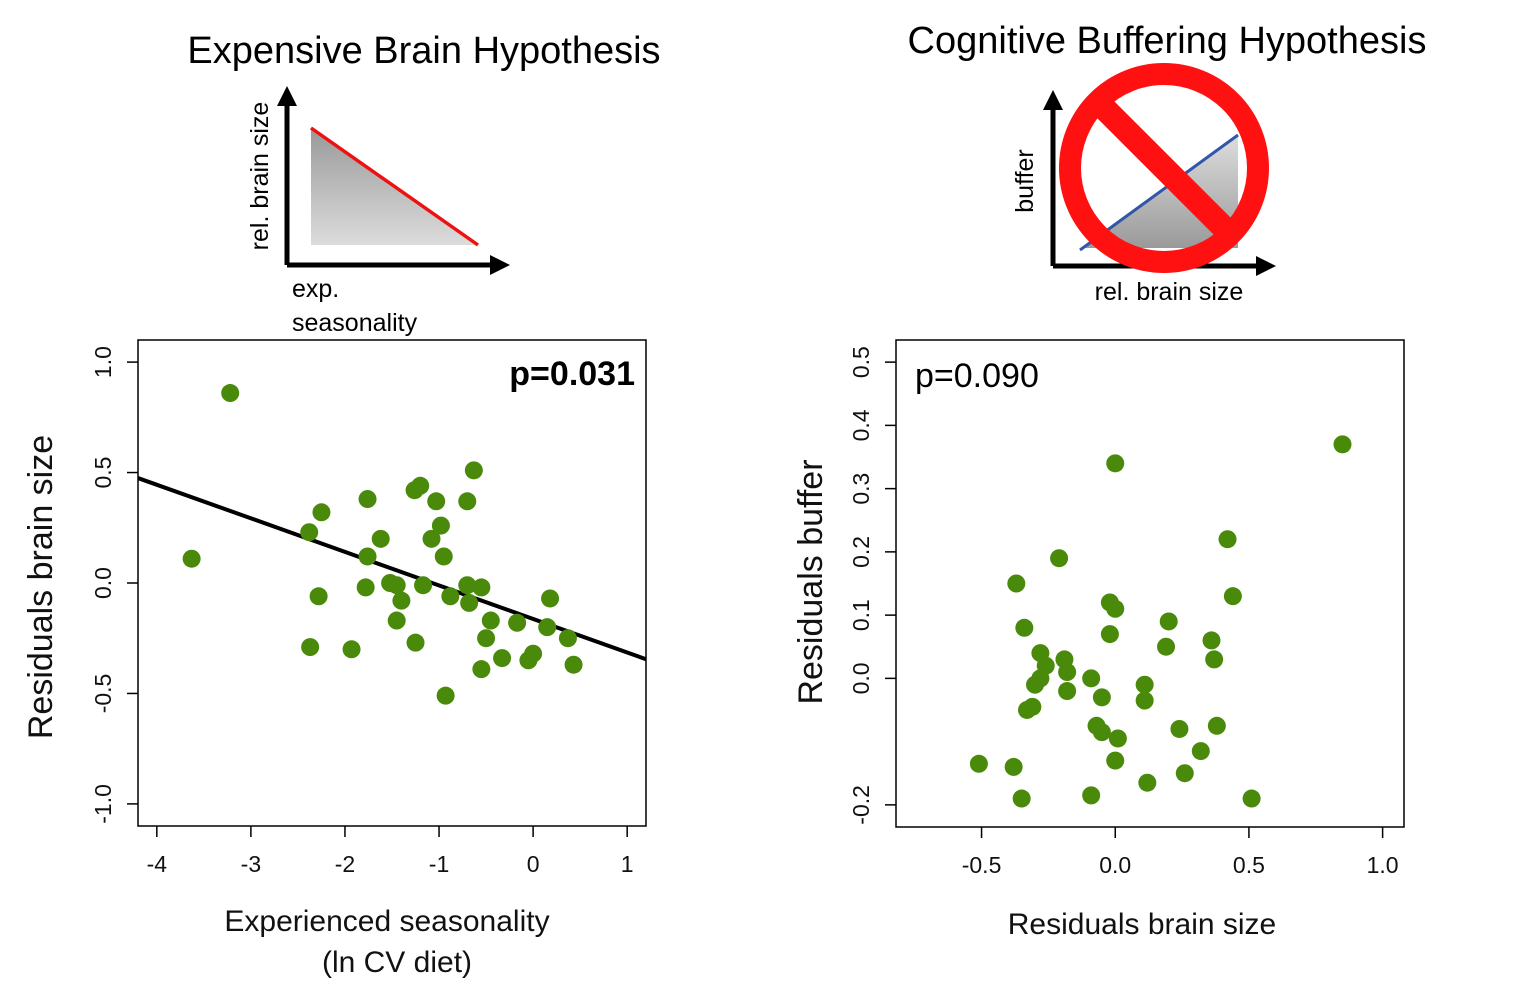 This screenshot has height=981, width=1531. Describe the element at coordinates (861, 489) in the screenshot. I see `right-ytick-label: 0.3` at that location.